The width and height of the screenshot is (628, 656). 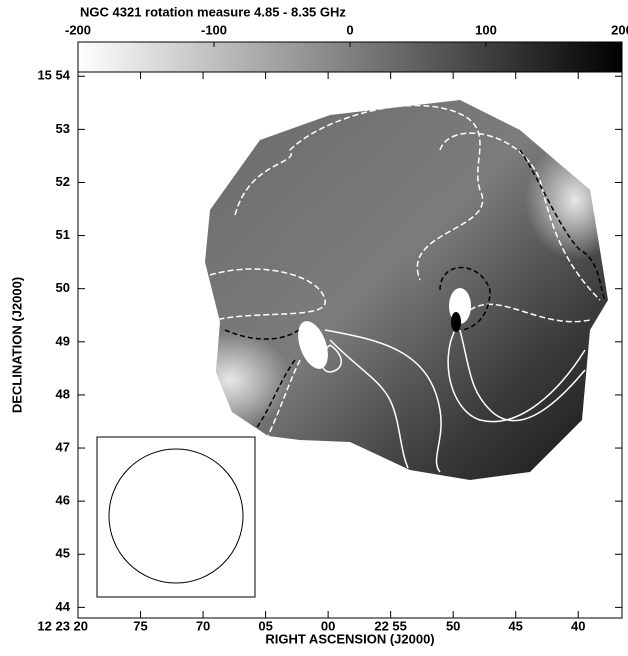 I want to click on beam, so click(x=176, y=516).